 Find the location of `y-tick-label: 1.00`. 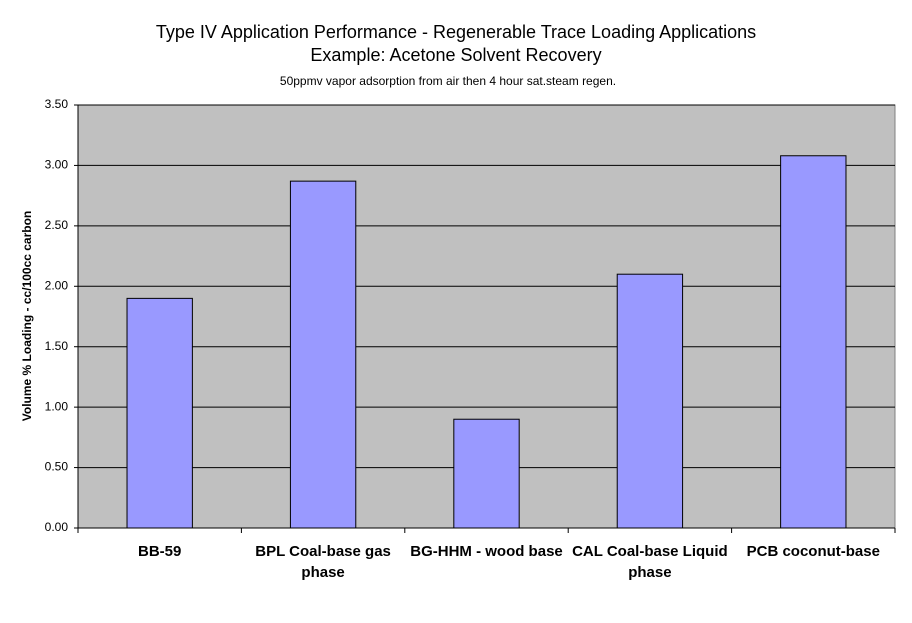

y-tick-label: 1.00 is located at coordinates (57, 406).